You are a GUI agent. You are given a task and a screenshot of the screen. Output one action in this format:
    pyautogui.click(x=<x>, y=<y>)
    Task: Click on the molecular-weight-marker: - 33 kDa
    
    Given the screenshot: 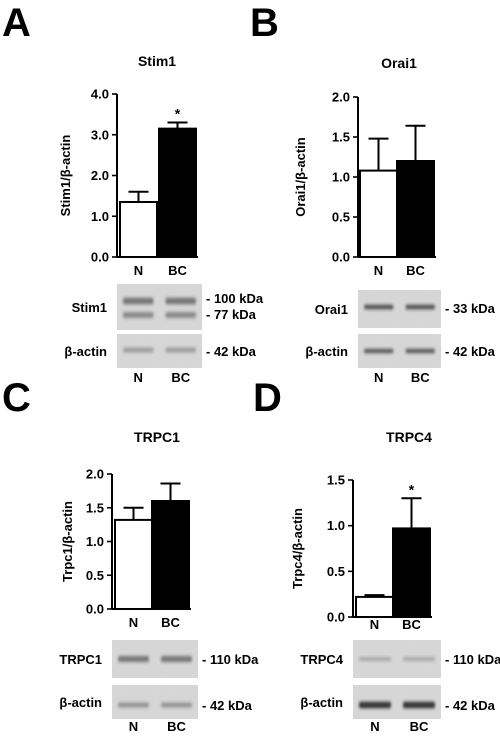 What is the action you would take?
    pyautogui.click(x=470, y=308)
    